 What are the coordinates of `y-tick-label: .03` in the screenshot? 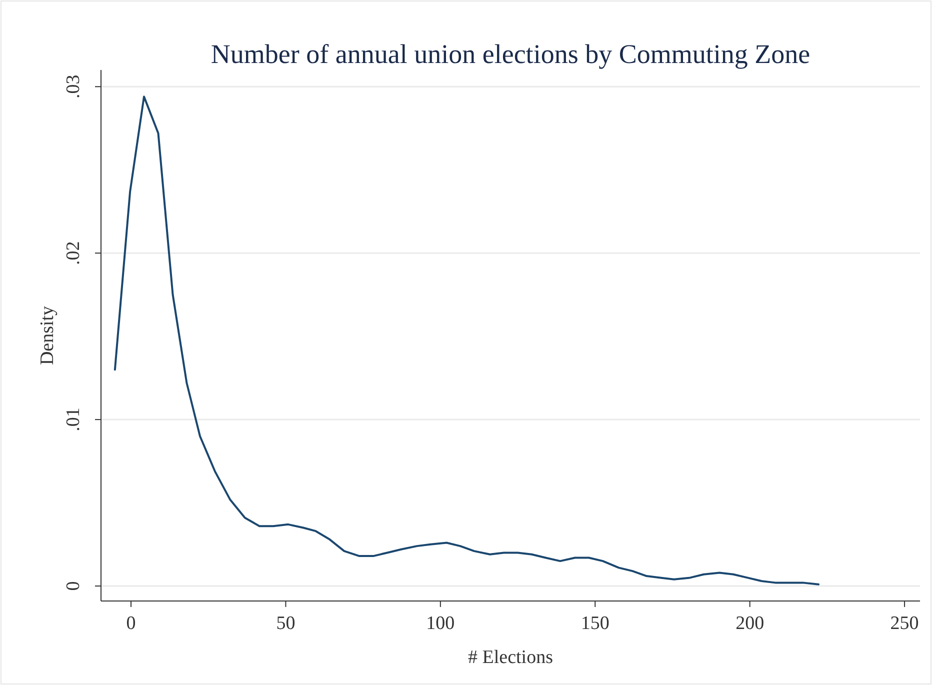 It's located at (73, 86).